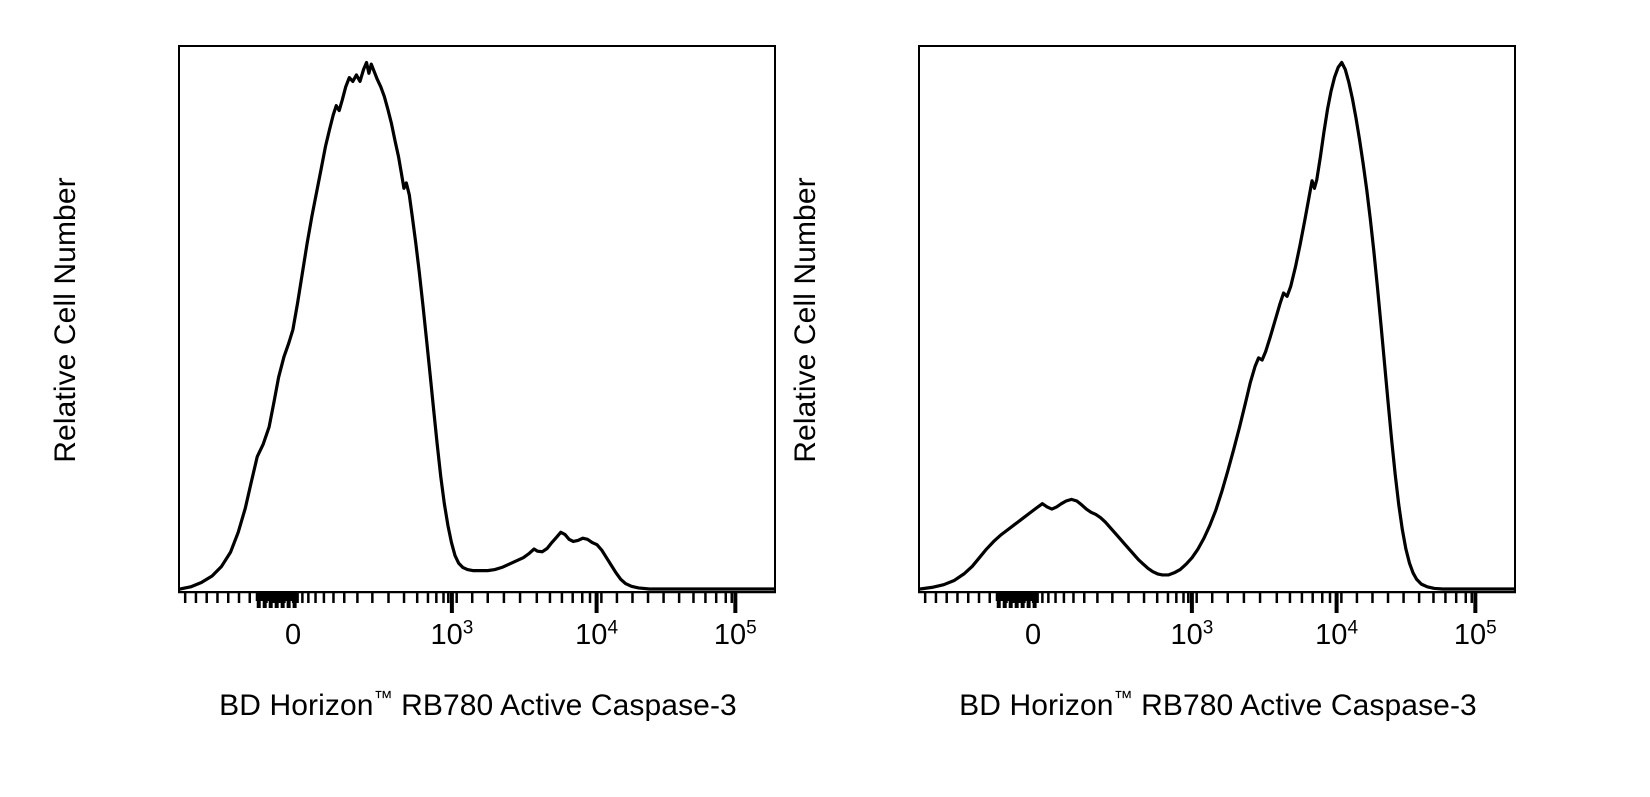 The width and height of the screenshot is (1650, 797). What do you see at coordinates (1304, 705) in the screenshot?
I see `right-xtitle-text-post: RB780 Active Caspase-3` at bounding box center [1304, 705].